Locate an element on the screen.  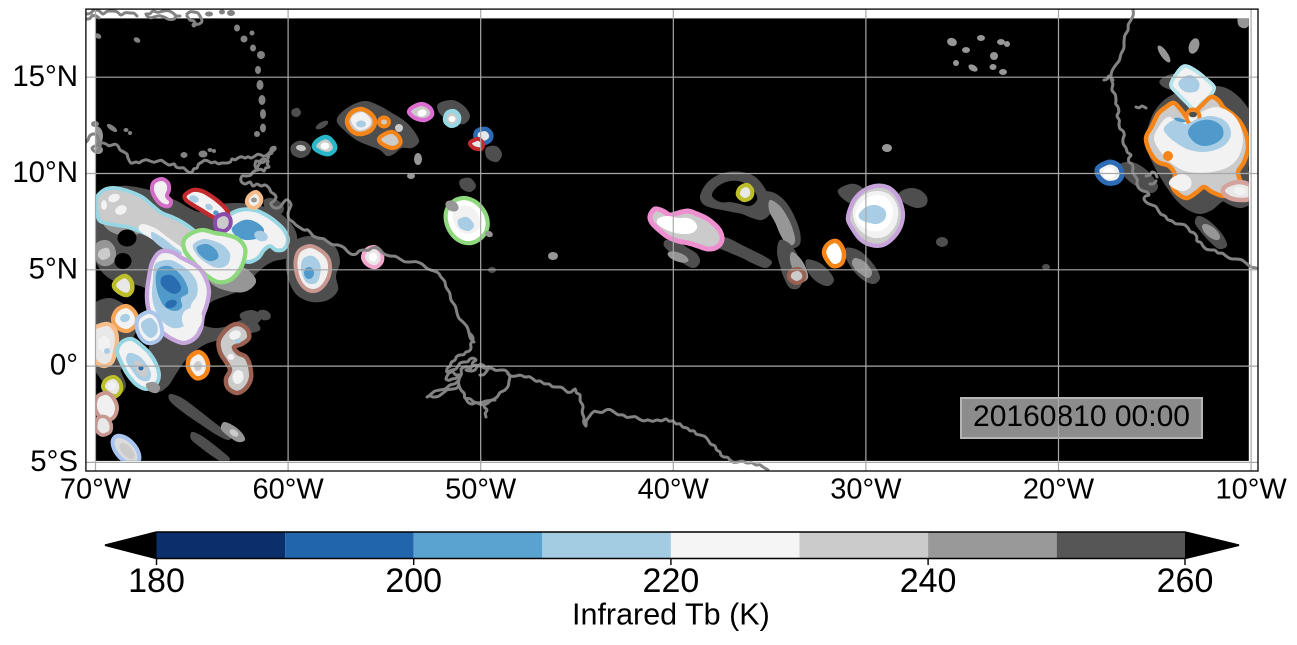
svg-text: 5°N is located at coordinates (53, 268).